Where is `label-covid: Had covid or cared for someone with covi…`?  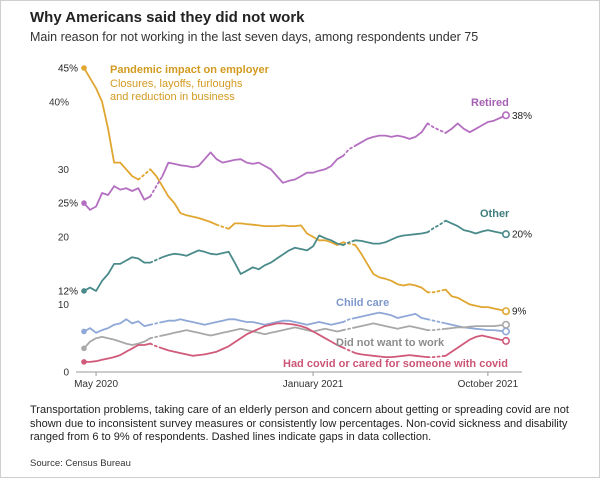 label-covid: Had covid or cared for someone with covi… is located at coordinates (395, 364).